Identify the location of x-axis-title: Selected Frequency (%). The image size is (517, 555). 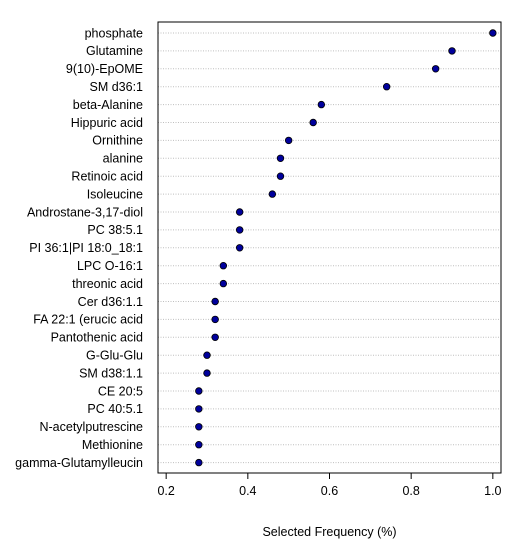
(329, 532).